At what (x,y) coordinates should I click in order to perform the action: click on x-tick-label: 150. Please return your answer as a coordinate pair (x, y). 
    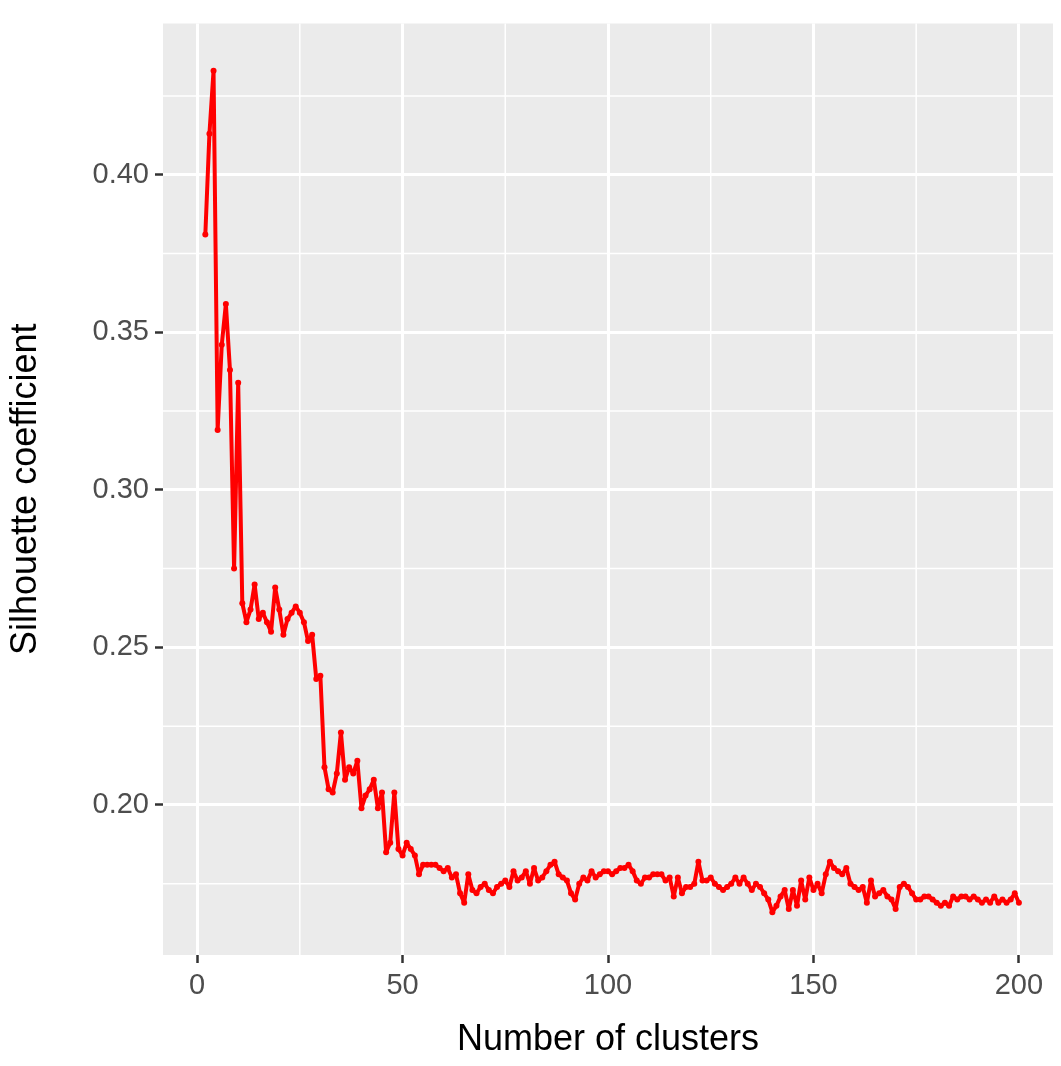
    Looking at the image, I should click on (813, 984).